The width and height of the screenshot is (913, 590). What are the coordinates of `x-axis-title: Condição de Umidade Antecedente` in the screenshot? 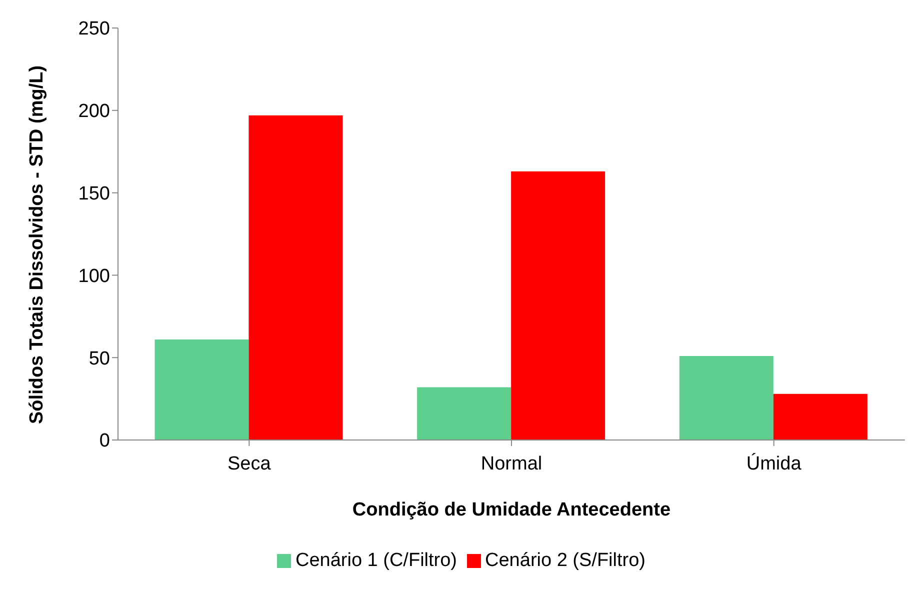 It's located at (511, 509).